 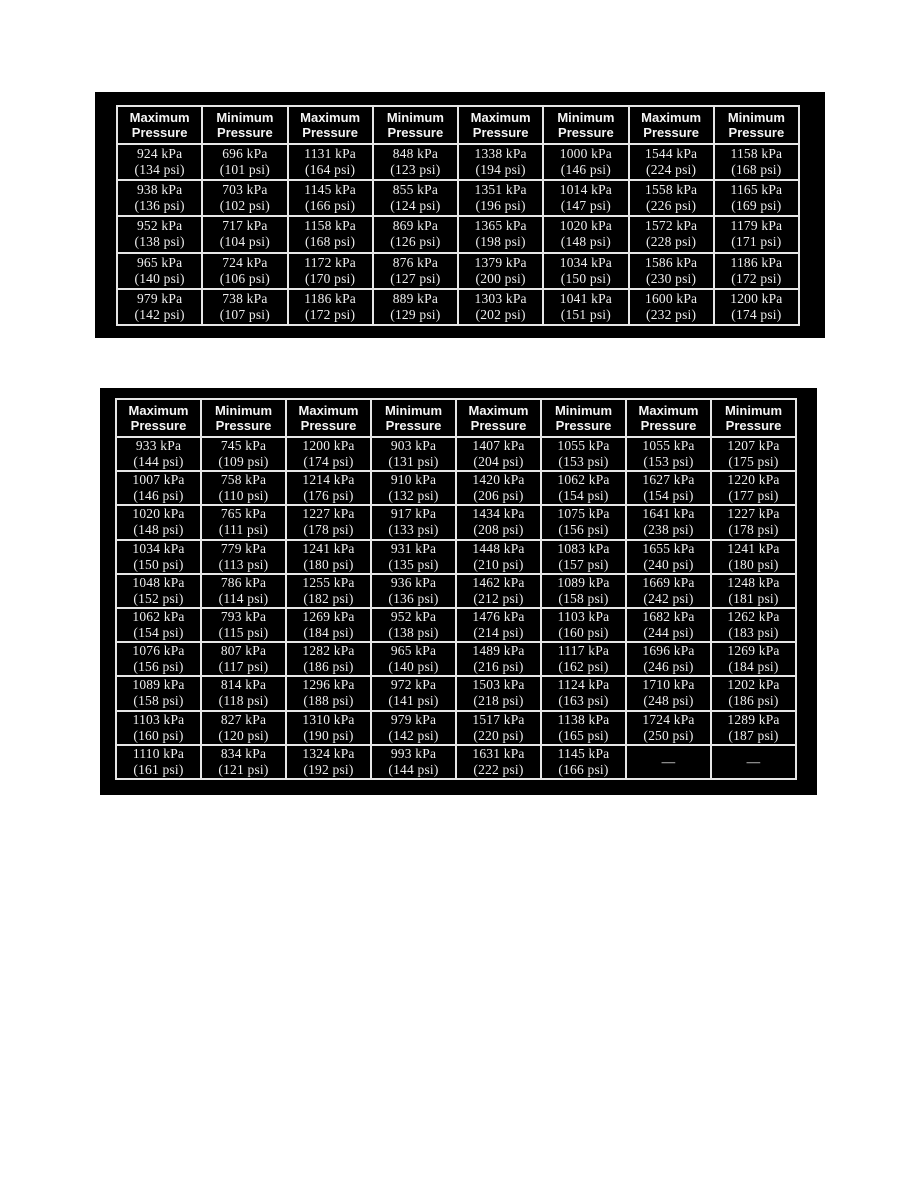 I want to click on pressure-cell-line: (180 psi), so click(x=753, y=564).